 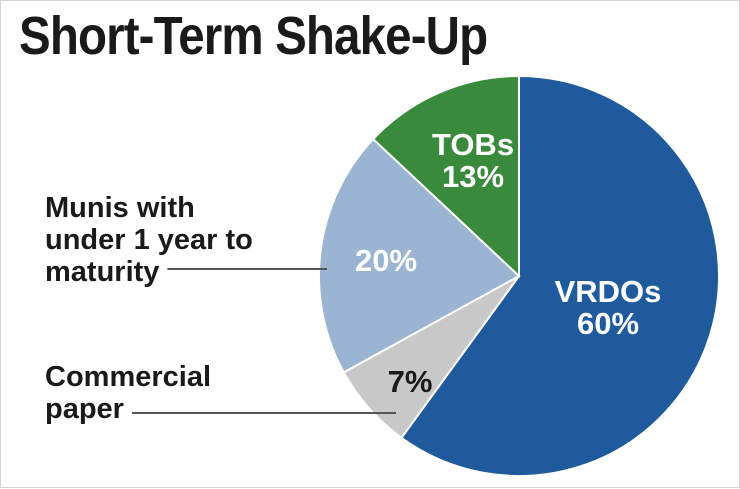 I want to click on slice-label-vrdos: VRDOs, so click(x=608, y=291).